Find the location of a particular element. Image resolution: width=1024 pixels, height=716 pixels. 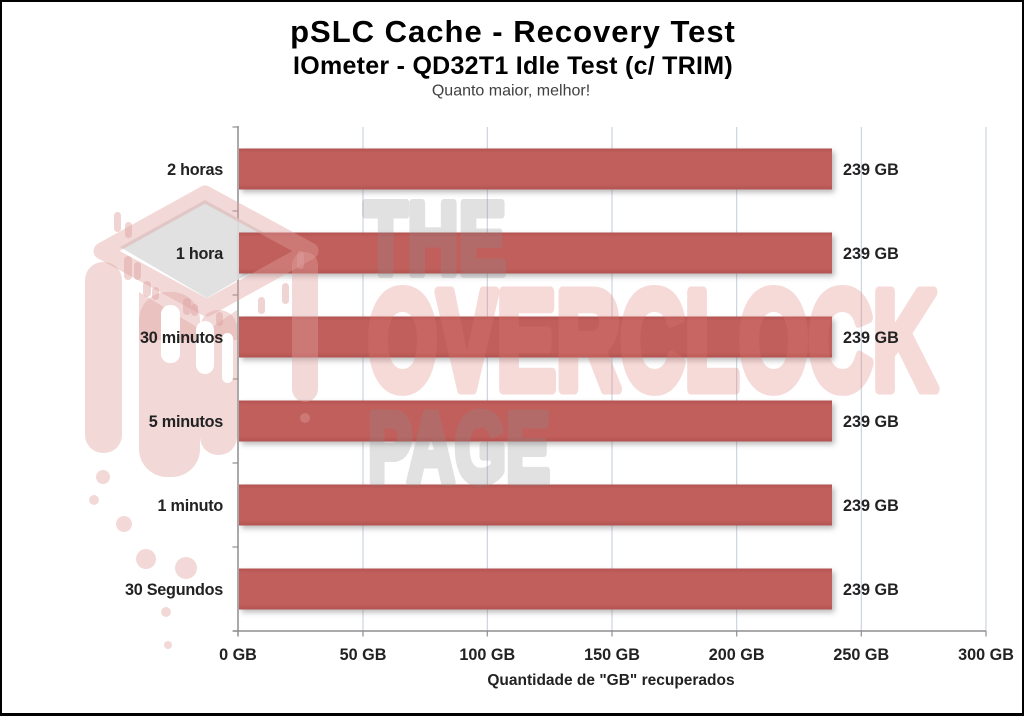

svg-text: 100 GB is located at coordinates (487, 655).